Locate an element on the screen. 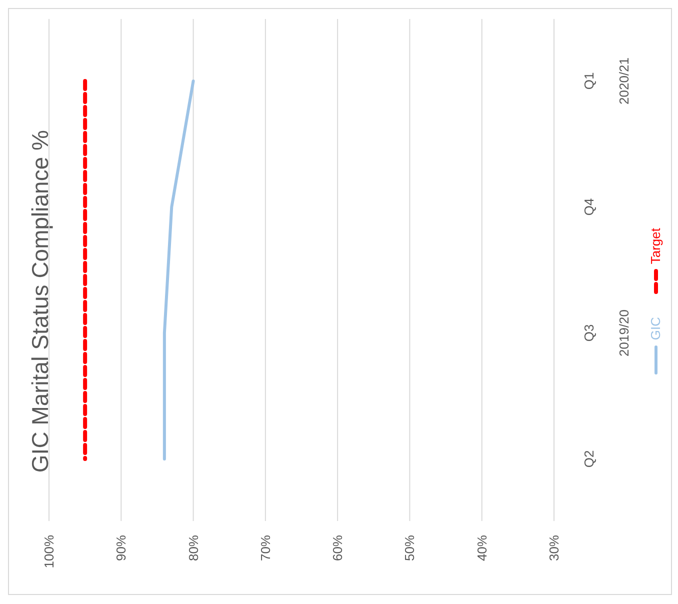 This screenshot has width=678, height=604. y-tick-label: Q3 is located at coordinates (589, 333).